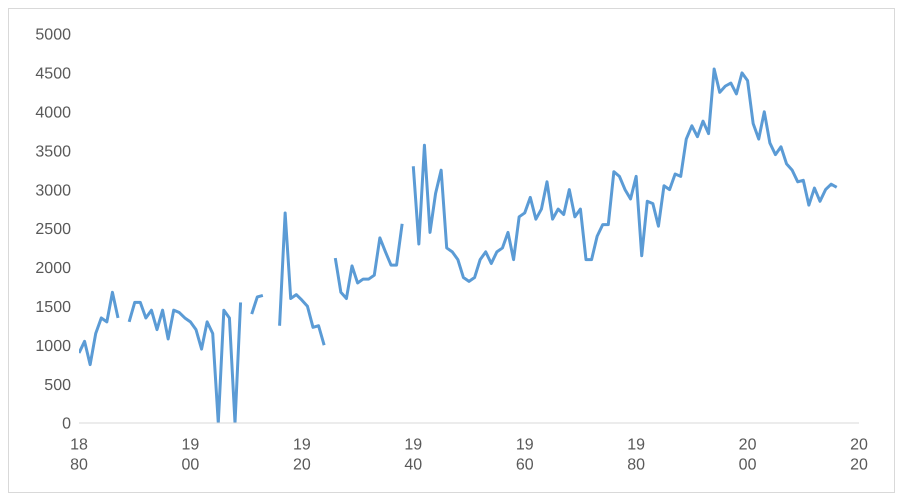  What do you see at coordinates (53, 229) in the screenshot?
I see `y-tick-label: 2500` at bounding box center [53, 229].